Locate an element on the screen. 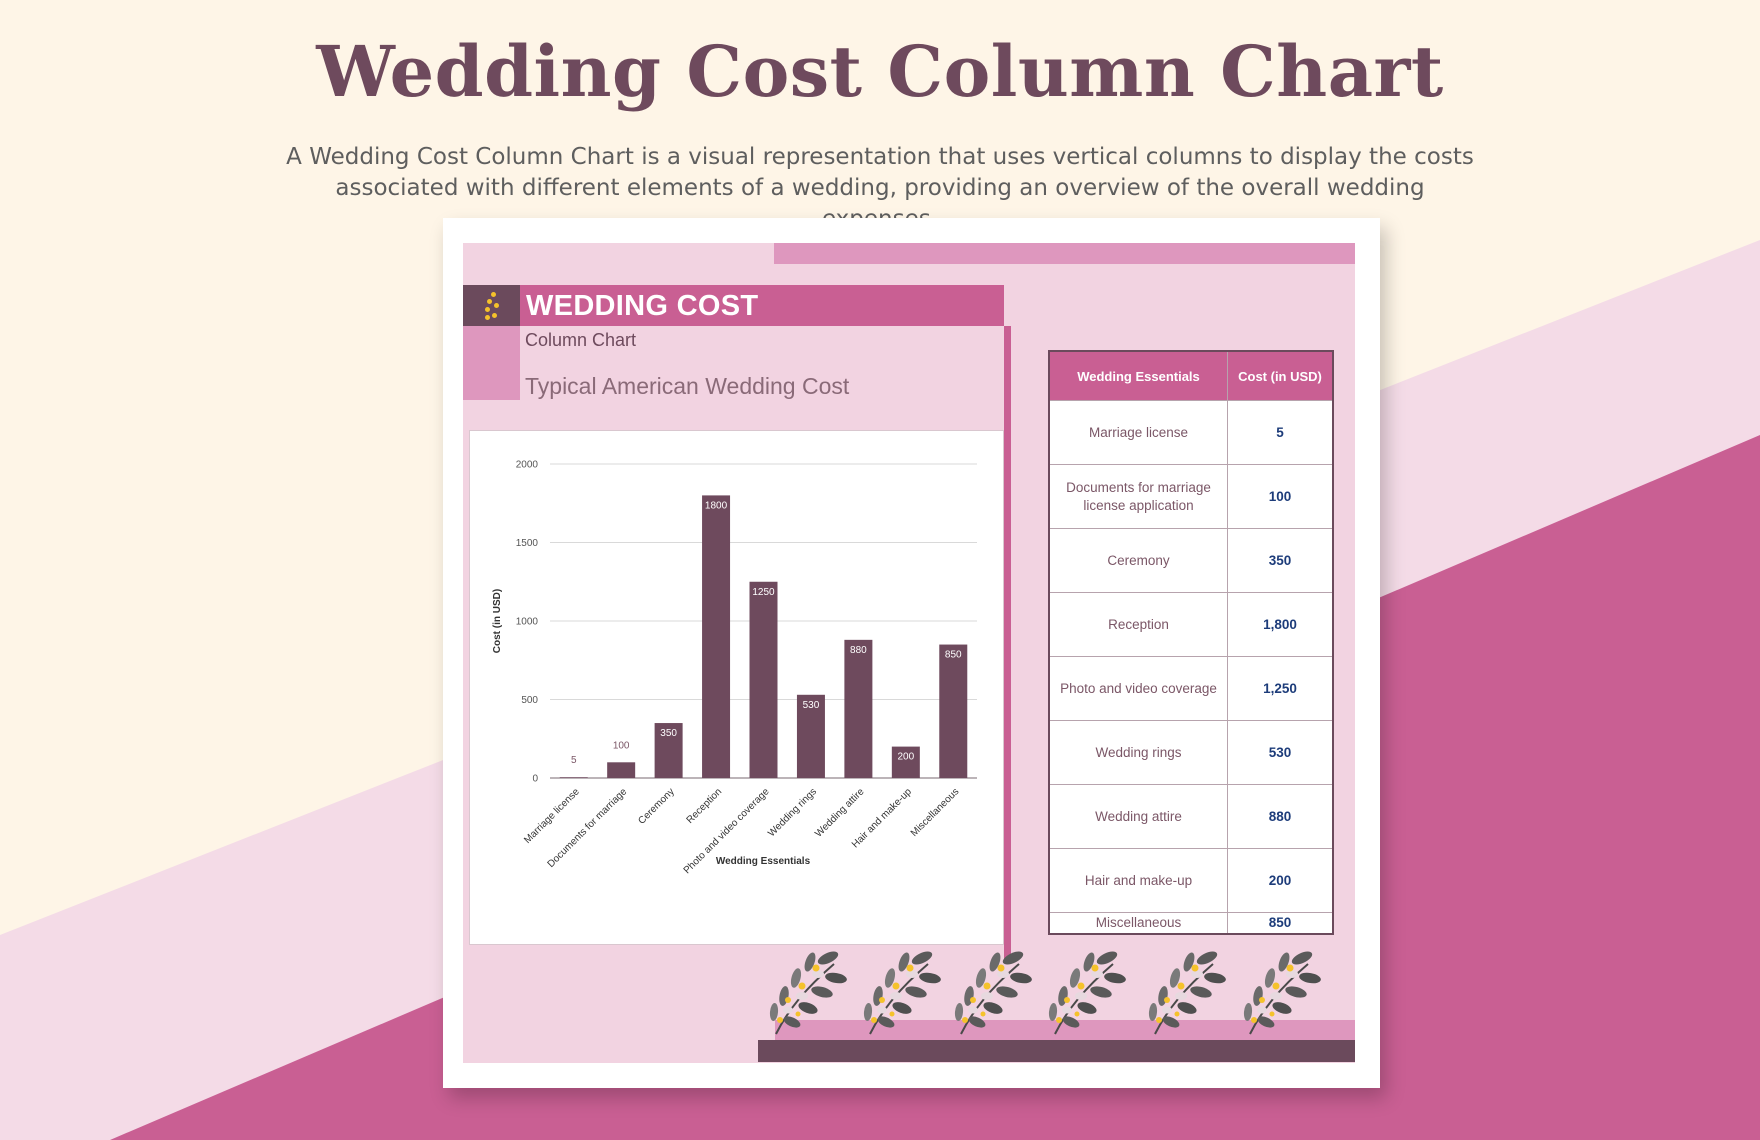 The height and width of the screenshot is (1140, 1760). table-row: Hair and make-up 200 is located at coordinates (1191, 880).